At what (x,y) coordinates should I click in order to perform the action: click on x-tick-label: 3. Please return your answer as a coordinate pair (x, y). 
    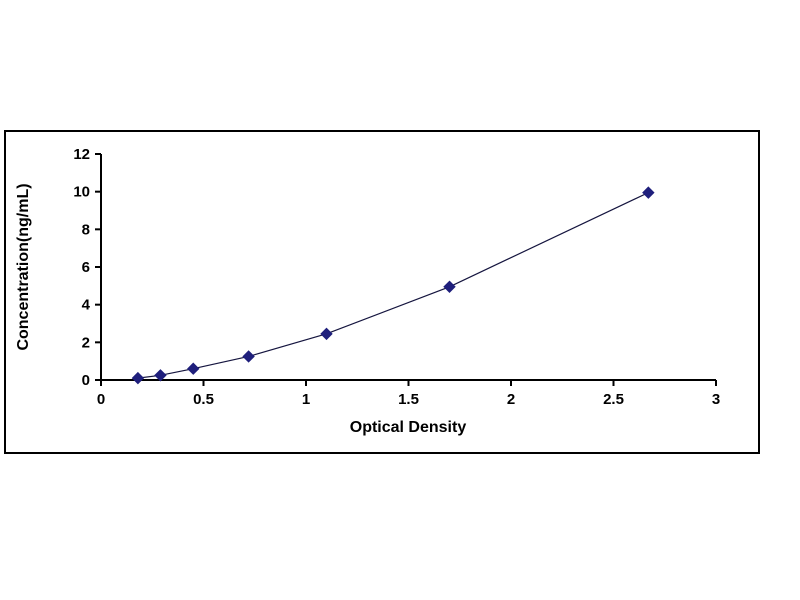
    Looking at the image, I should click on (716, 399).